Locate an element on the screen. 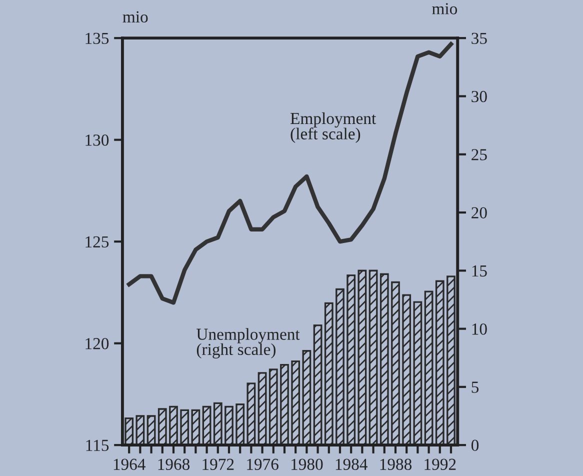 The height and width of the screenshot is (476, 583). y-tick-label: 120 is located at coordinates (97, 344).